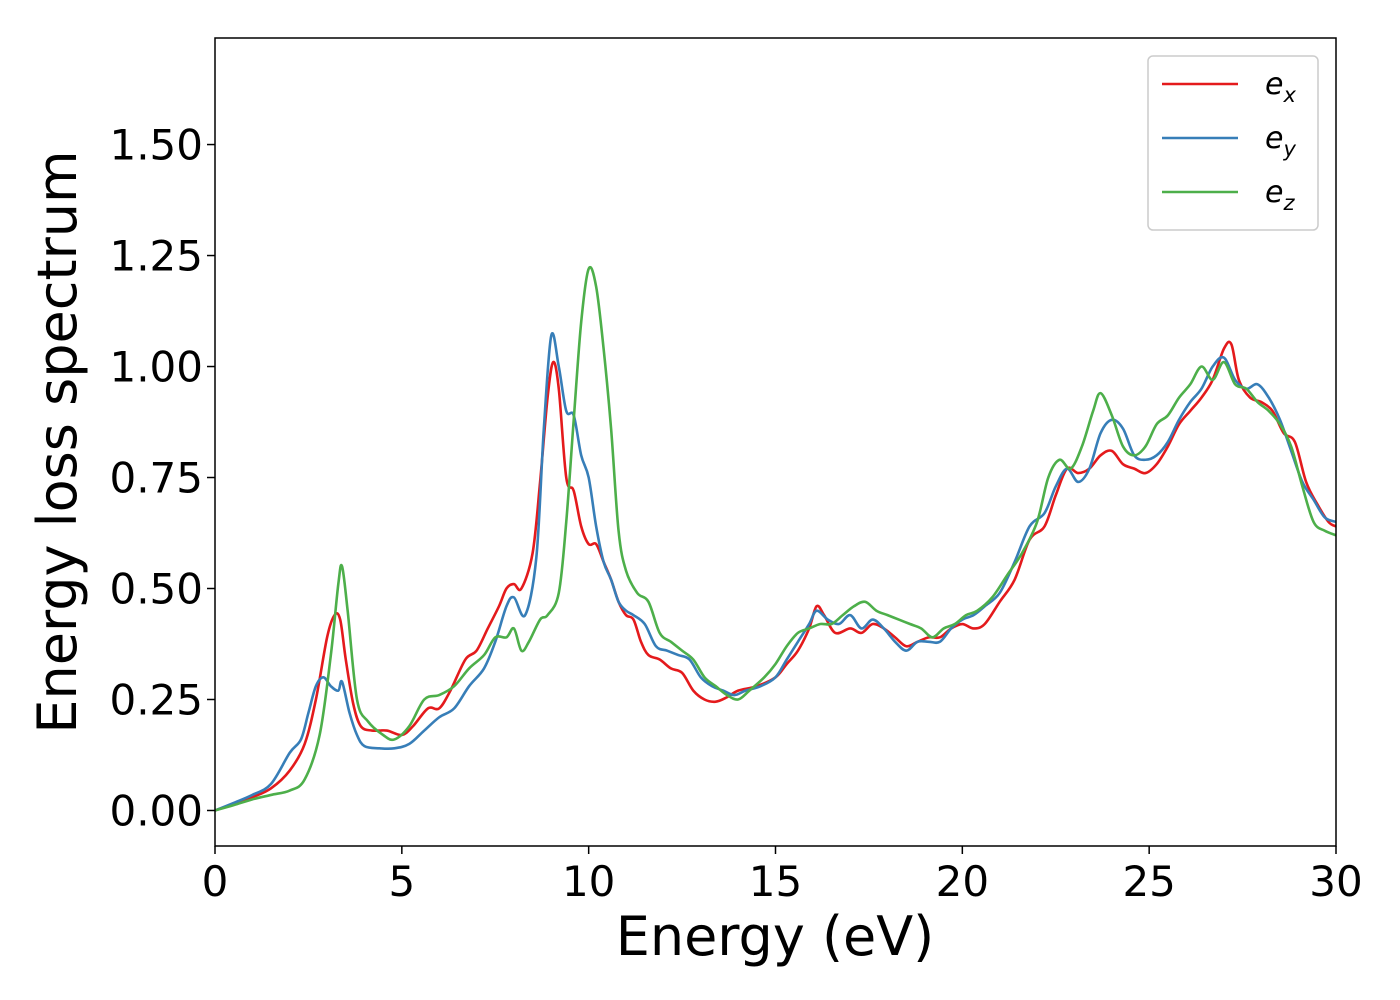 The image size is (1400, 1000). Describe the element at coordinates (401, 881) in the screenshot. I see `x-tick-label: 5` at that location.